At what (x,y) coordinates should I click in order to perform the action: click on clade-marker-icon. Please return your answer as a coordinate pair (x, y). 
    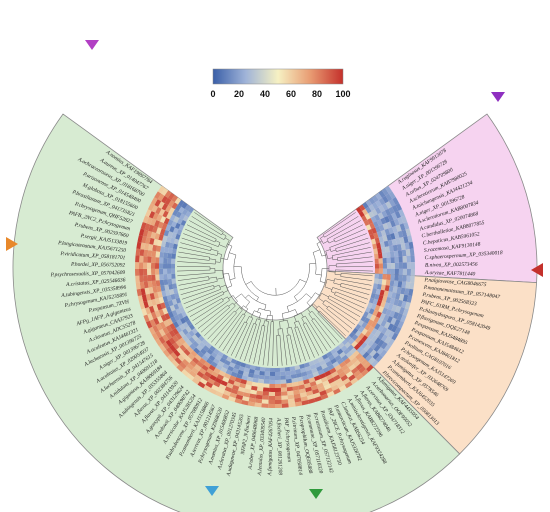
    Looking at the image, I should click on (92, 45).